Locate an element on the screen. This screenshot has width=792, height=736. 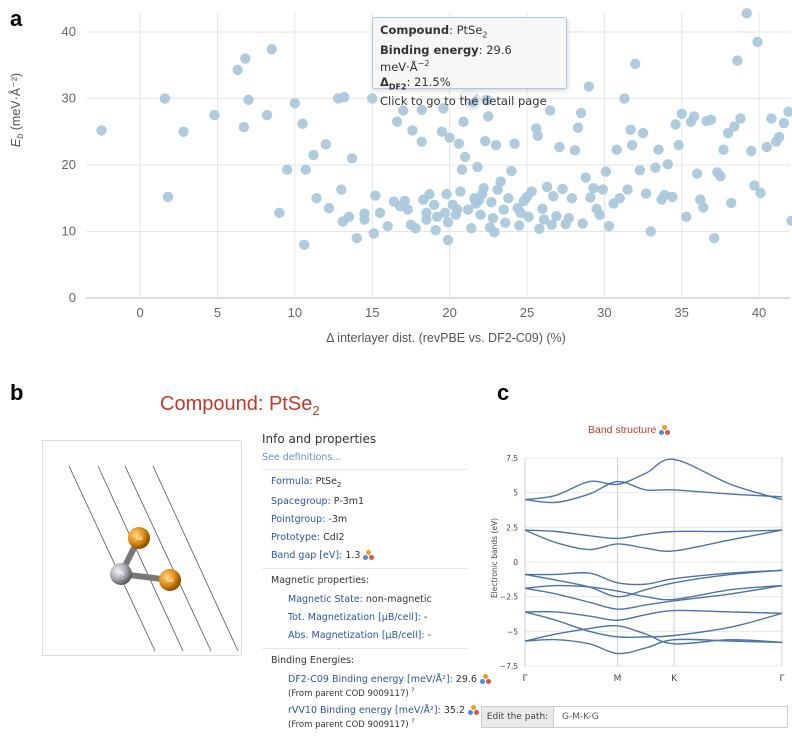
edit-path-input: G-M-K-G is located at coordinates (580, 717).